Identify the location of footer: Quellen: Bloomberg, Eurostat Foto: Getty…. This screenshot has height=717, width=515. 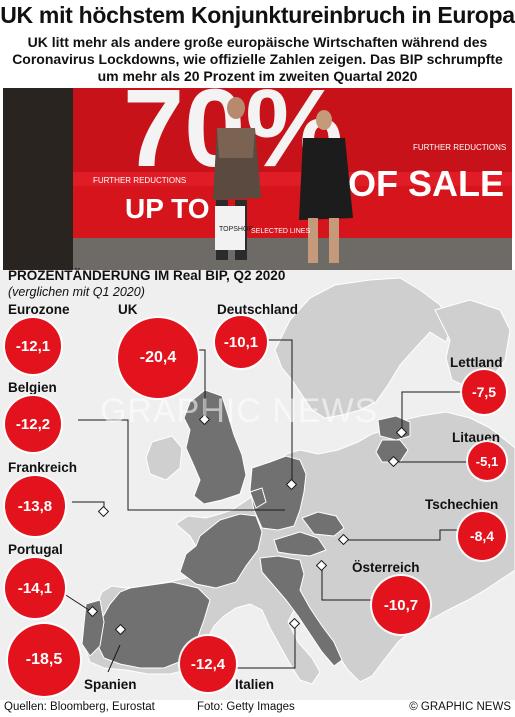
(257, 708).